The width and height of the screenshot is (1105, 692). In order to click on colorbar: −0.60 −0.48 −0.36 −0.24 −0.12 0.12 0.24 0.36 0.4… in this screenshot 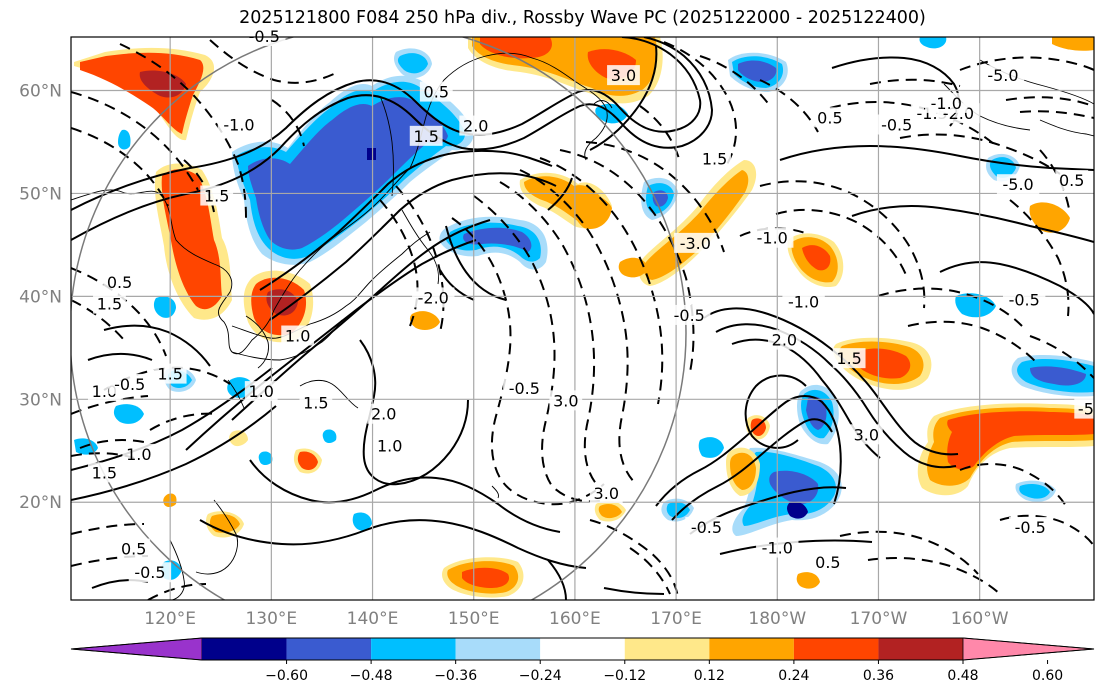, I will do `click(582, 660)`.